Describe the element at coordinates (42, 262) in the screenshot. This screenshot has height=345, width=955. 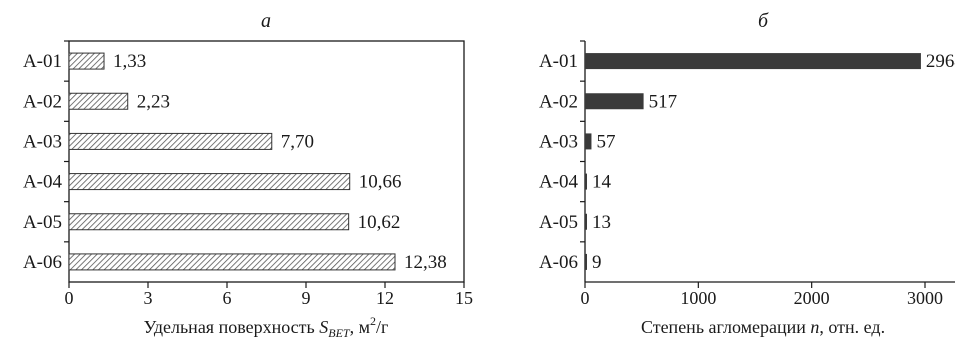
I see `category-label-a: A-06` at that location.